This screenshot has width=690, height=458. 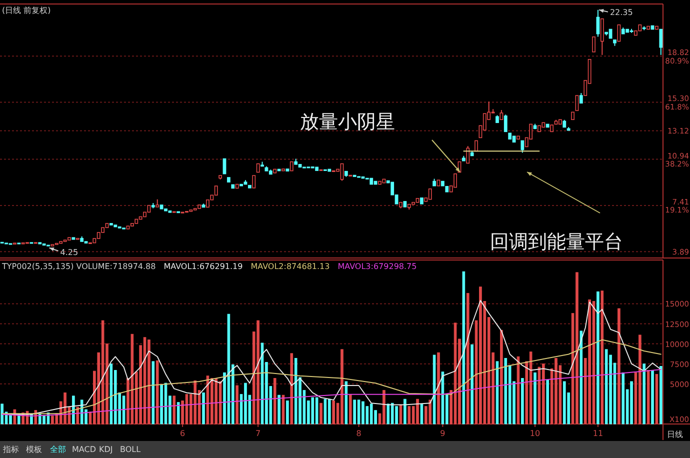 What do you see at coordinates (69, 252) in the screenshot?
I see `annotation: 4.25` at bounding box center [69, 252].